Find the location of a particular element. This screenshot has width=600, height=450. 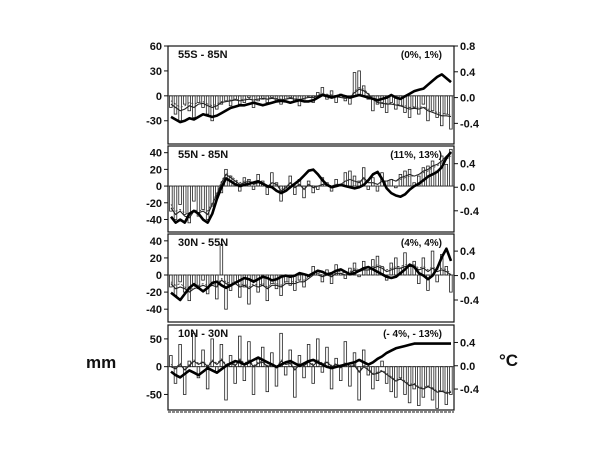

left-unit-label: mm is located at coordinates (101, 362).